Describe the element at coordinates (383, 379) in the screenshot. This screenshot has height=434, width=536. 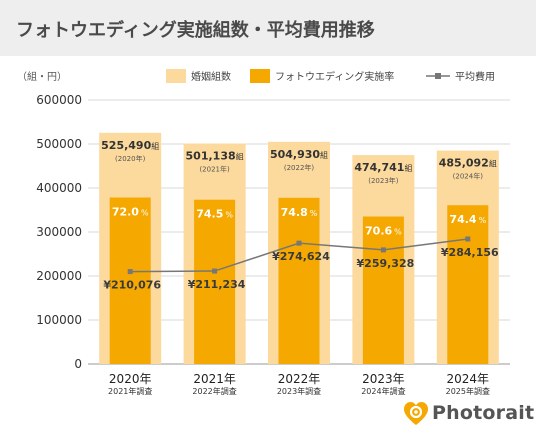
I see `x-tick-label: 2023年` at that location.